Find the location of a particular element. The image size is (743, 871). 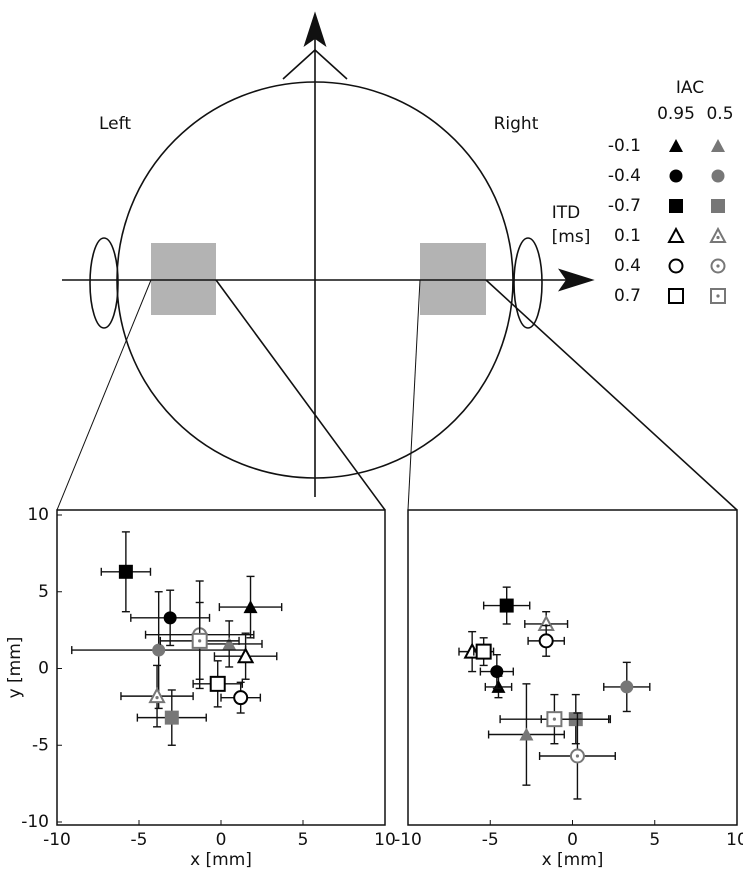

left-region is located at coordinates (183, 279).